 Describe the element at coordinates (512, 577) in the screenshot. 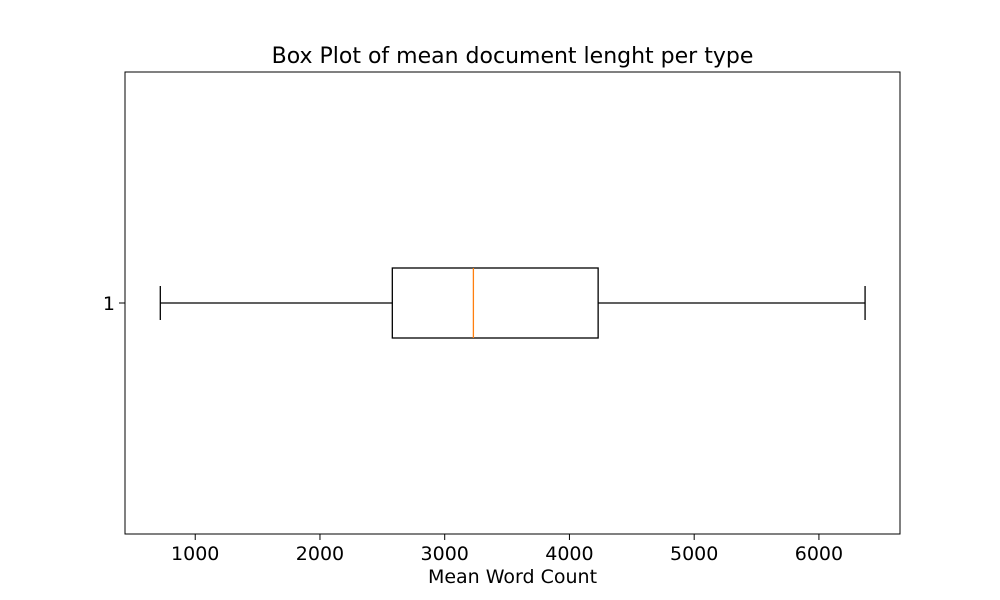

I see `x-axis-label: Mean Word Count` at that location.